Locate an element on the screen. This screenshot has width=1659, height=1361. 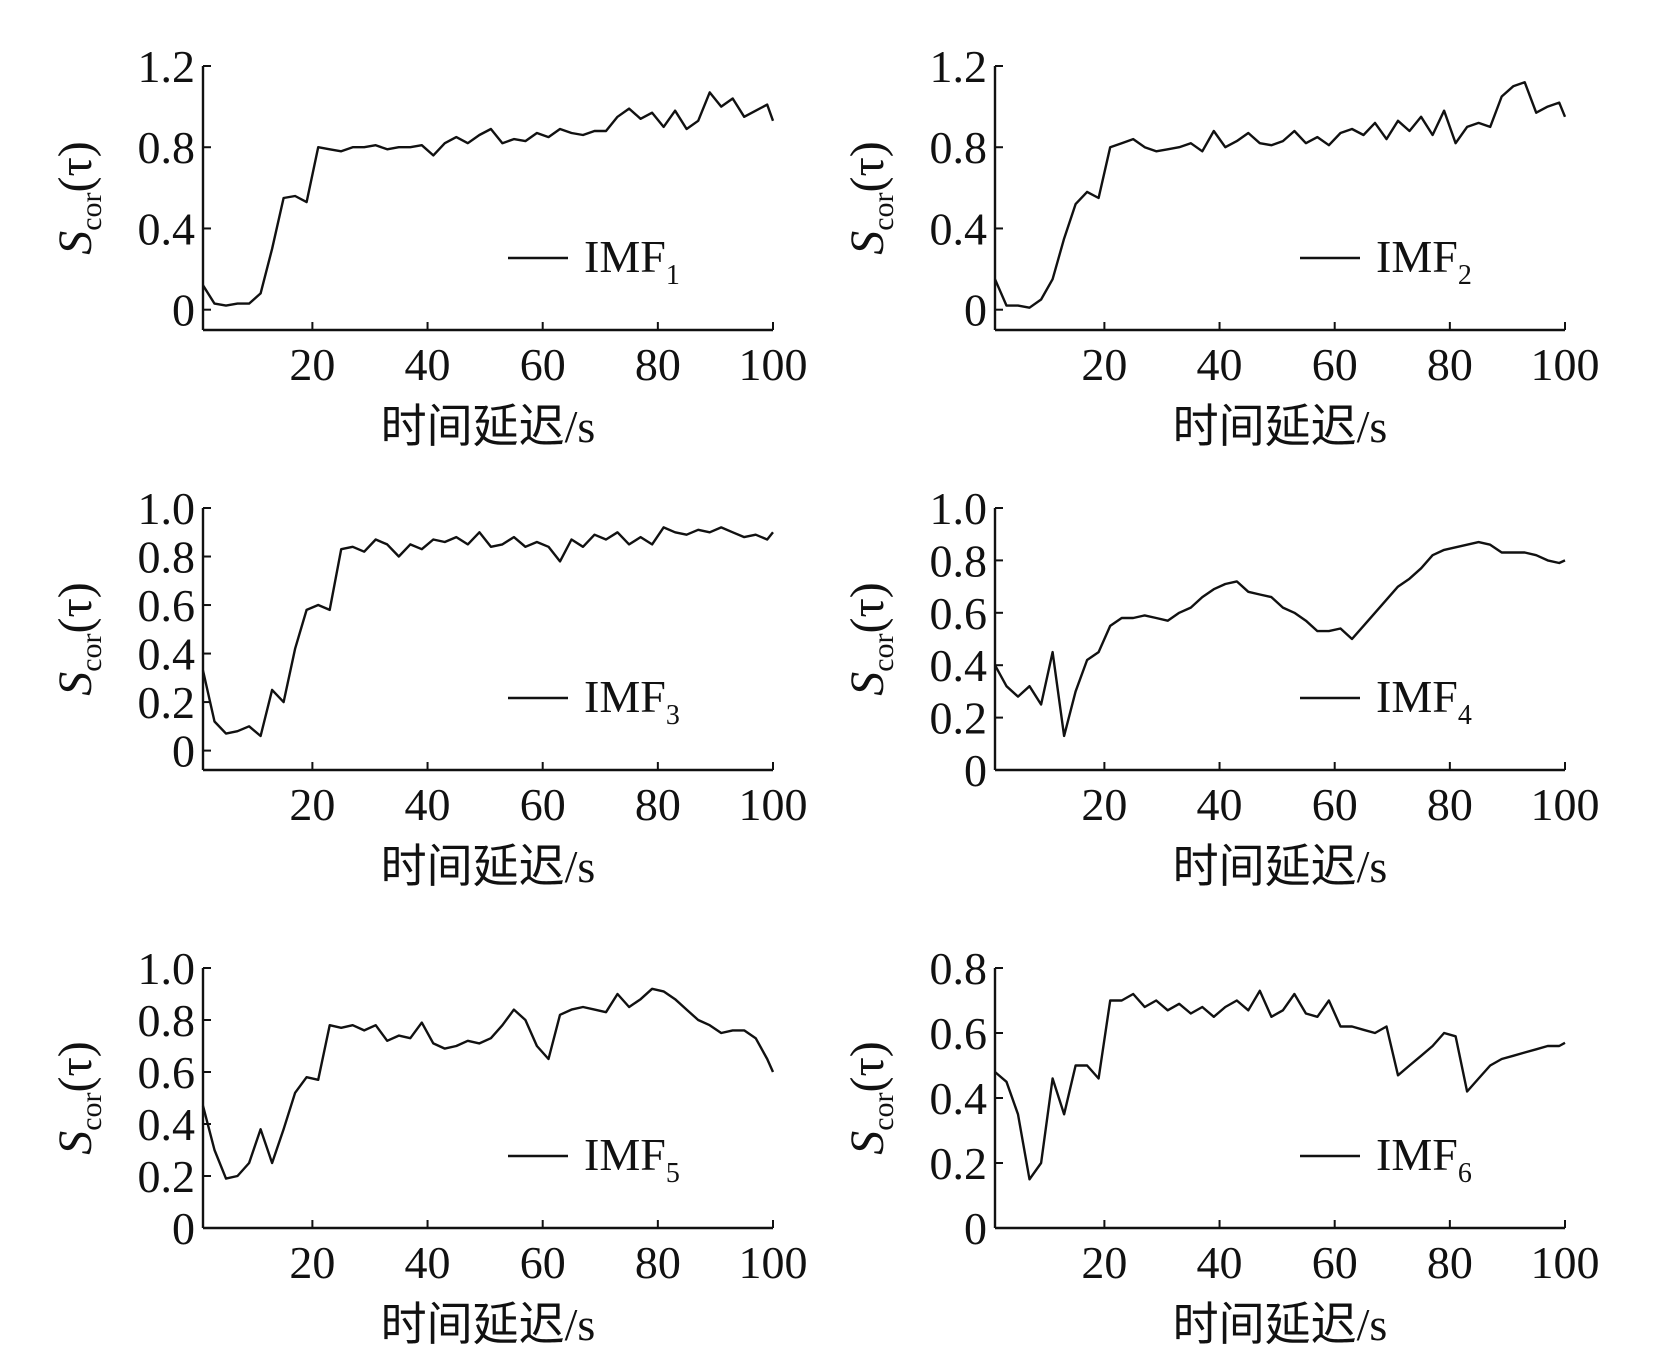
legend-label: IMF3 is located at coordinates (632, 701).